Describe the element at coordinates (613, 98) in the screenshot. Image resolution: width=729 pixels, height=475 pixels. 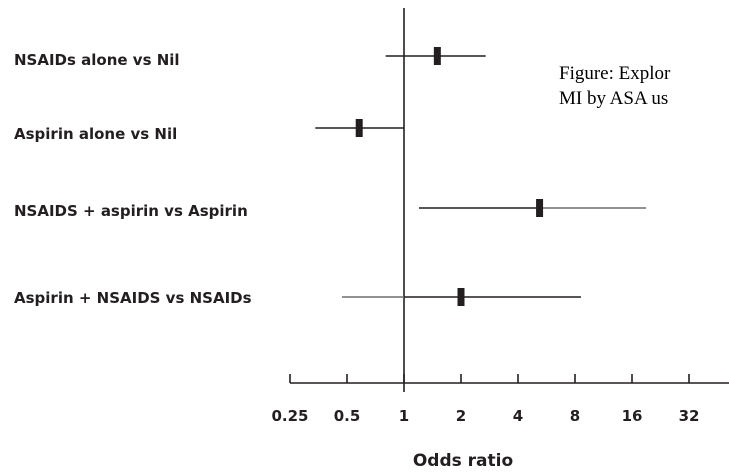
I see `caption-line-2: MI by ASA us` at that location.